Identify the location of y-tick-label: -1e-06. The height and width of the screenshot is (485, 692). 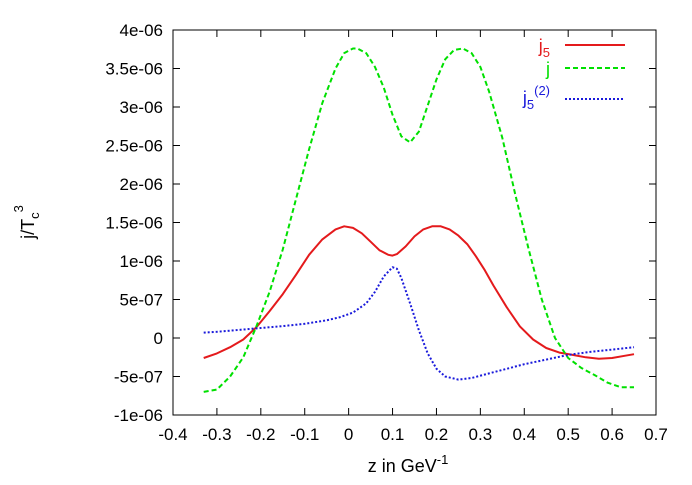
(138, 415).